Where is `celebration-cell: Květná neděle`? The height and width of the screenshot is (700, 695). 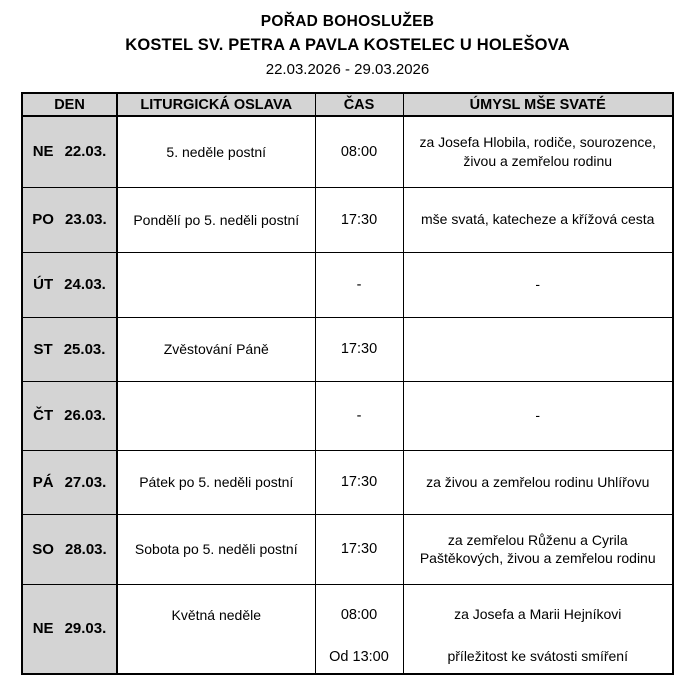 celebration-cell: Květná neděle is located at coordinates (216, 628).